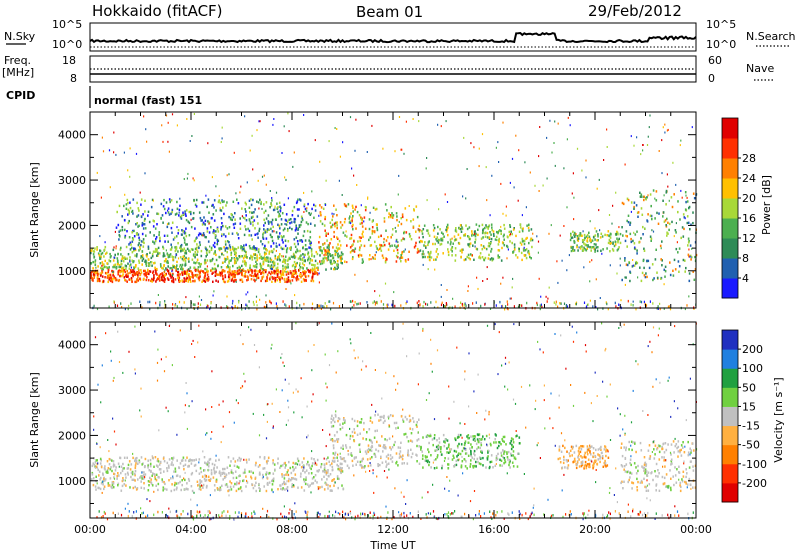 The height and width of the screenshot is (554, 800). What do you see at coordinates (635, 11) in the screenshot?
I see `date-title: 29/Feb/2012` at bounding box center [635, 11].